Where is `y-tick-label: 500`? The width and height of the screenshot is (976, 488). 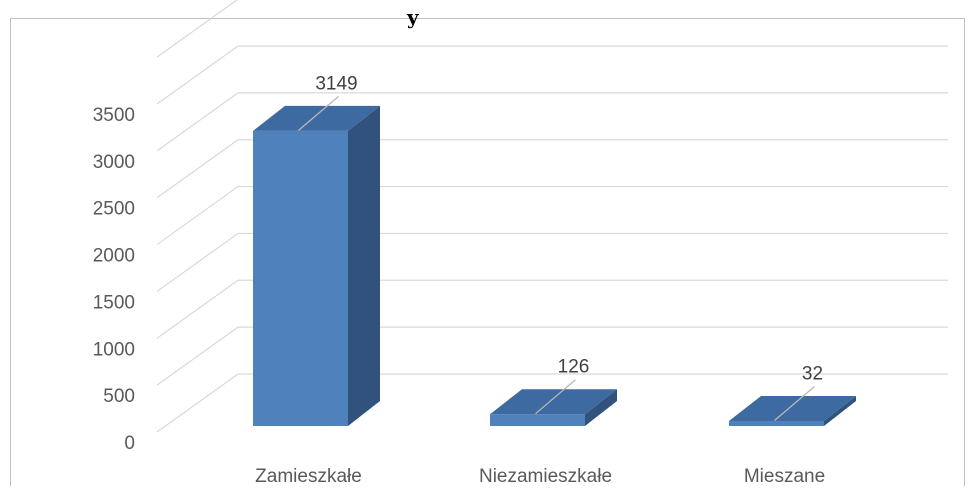 y-tick-label: 500 is located at coordinates (119, 396).